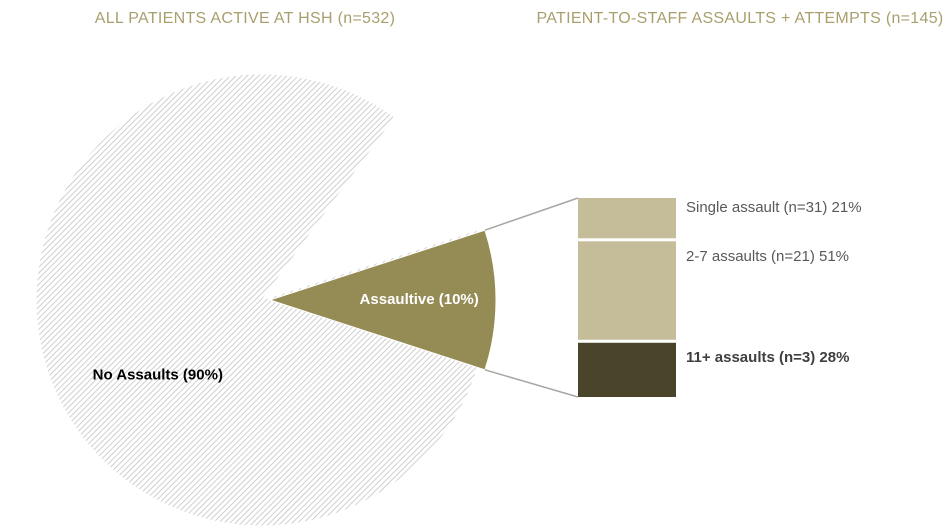 This screenshot has height=529, width=951. Describe the element at coordinates (846, 207) in the screenshot. I see `bar-label-value: 21%` at that location.